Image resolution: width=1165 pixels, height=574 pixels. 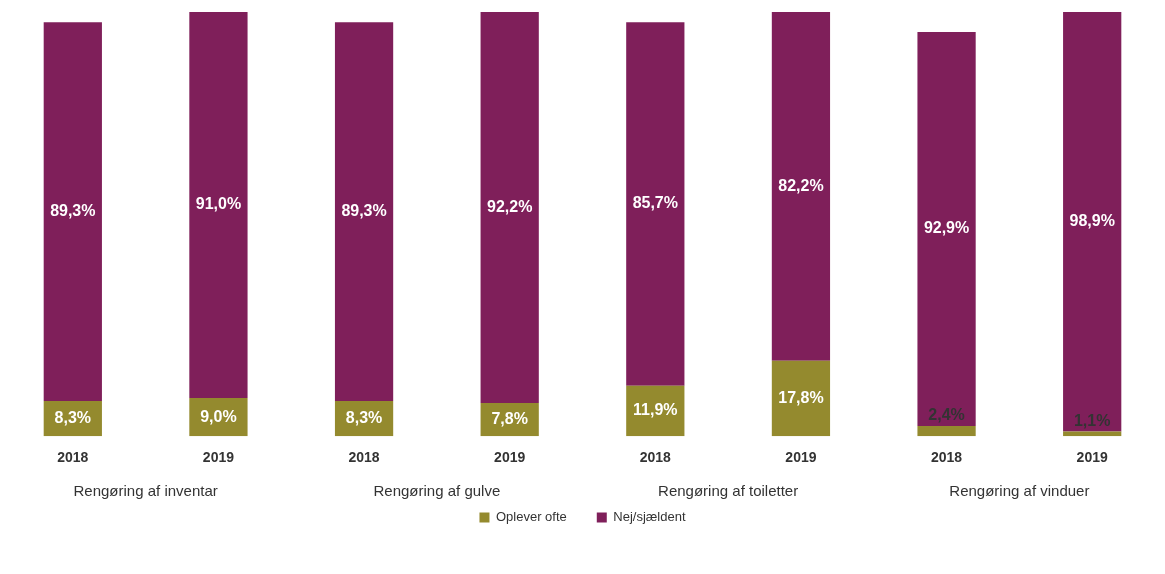 What do you see at coordinates (509, 419) in the screenshot?
I see `data-label: 7,8%` at bounding box center [509, 419].